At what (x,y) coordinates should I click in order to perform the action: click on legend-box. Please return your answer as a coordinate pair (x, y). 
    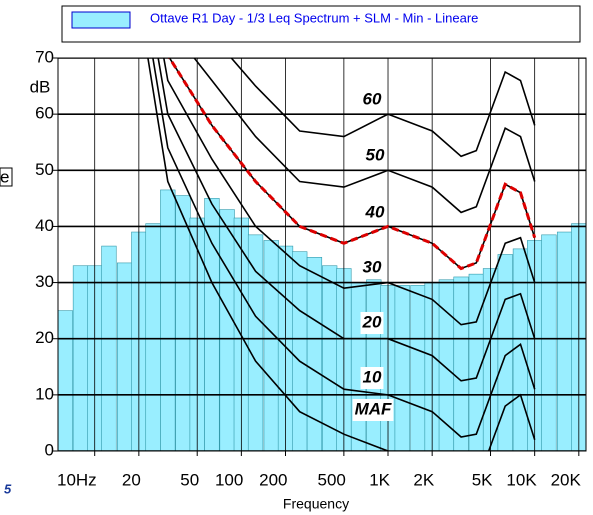
    Looking at the image, I should click on (321, 24).